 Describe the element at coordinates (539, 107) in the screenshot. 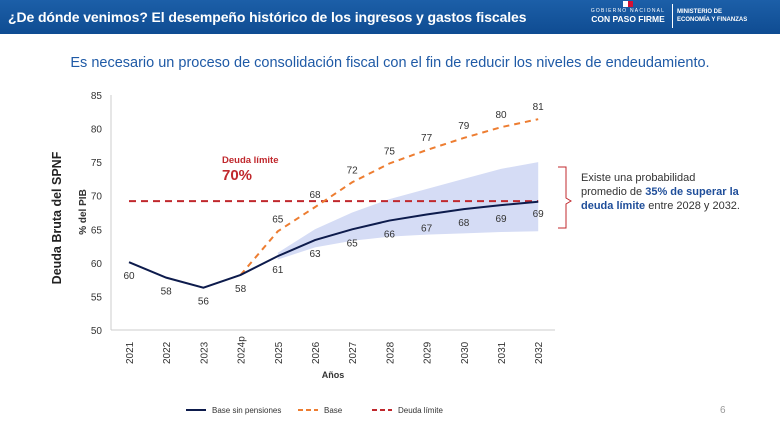

I see `base-data-label: 81` at that location.